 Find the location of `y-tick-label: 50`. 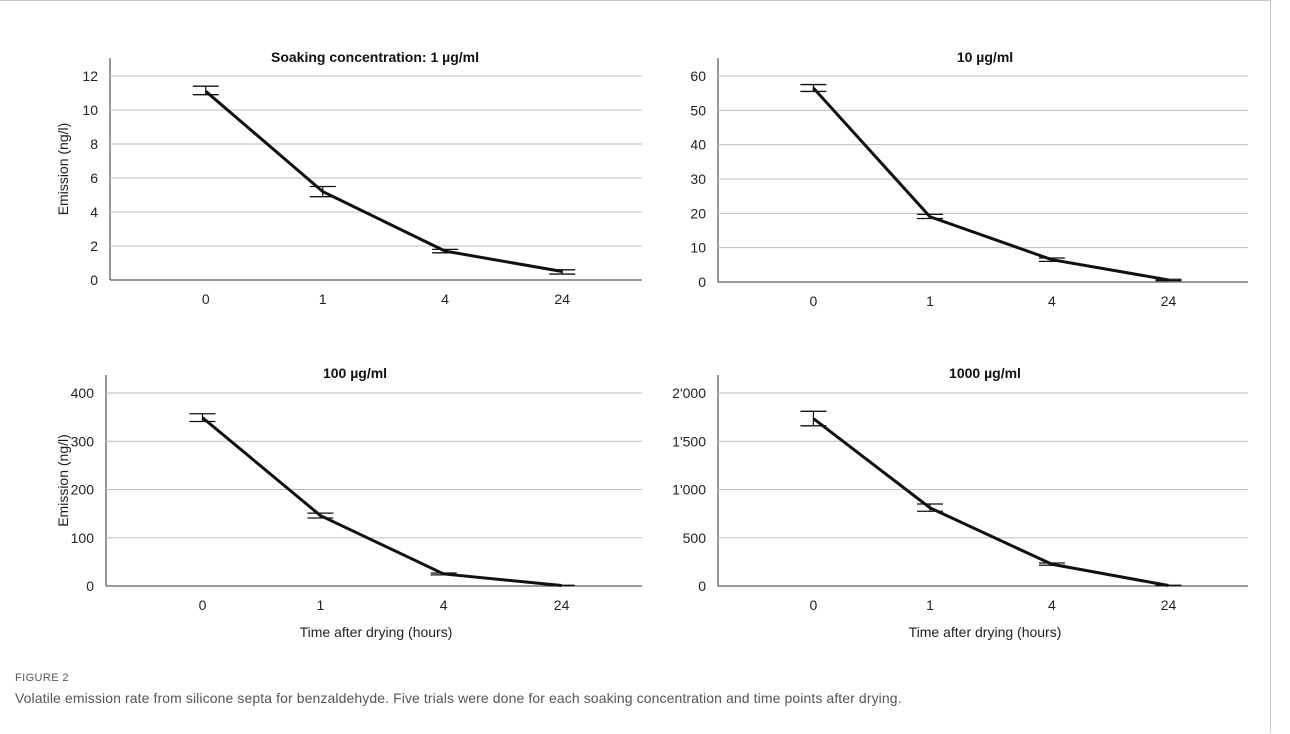

y-tick-label: 50 is located at coordinates (698, 110).